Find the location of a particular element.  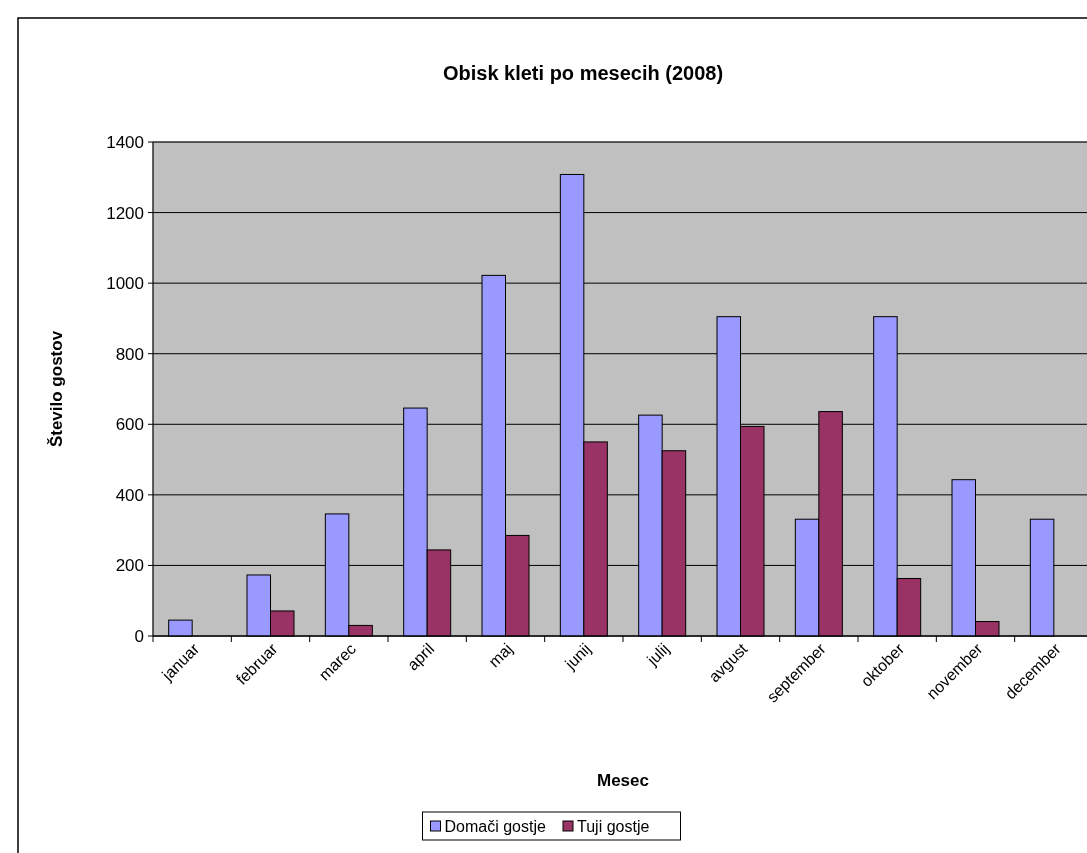

x-tick-label: maj is located at coordinates (500, 655).